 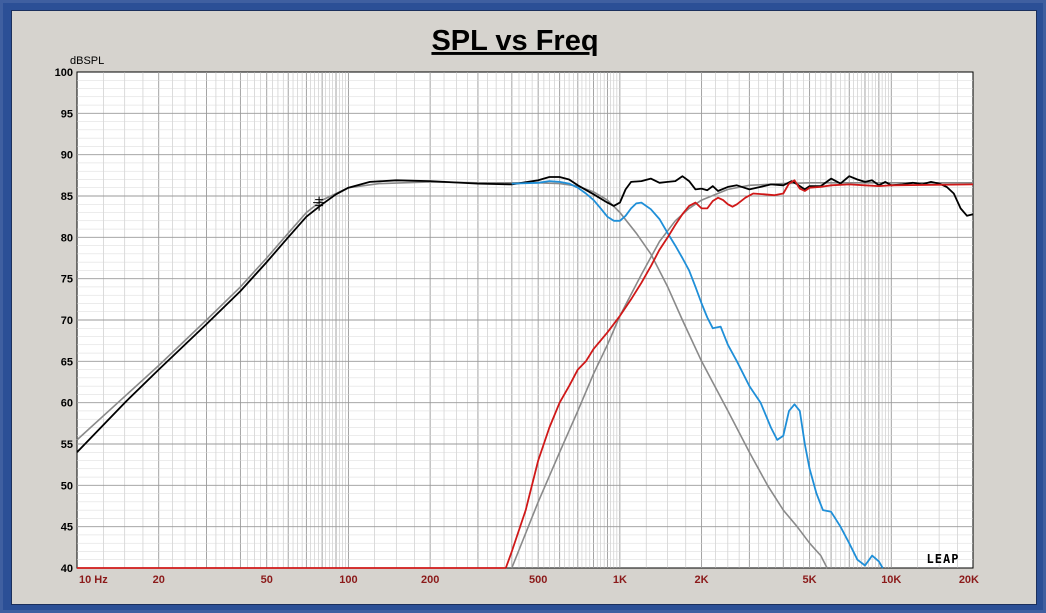 I want to click on x-tick-label: 2K, so click(x=702, y=580).